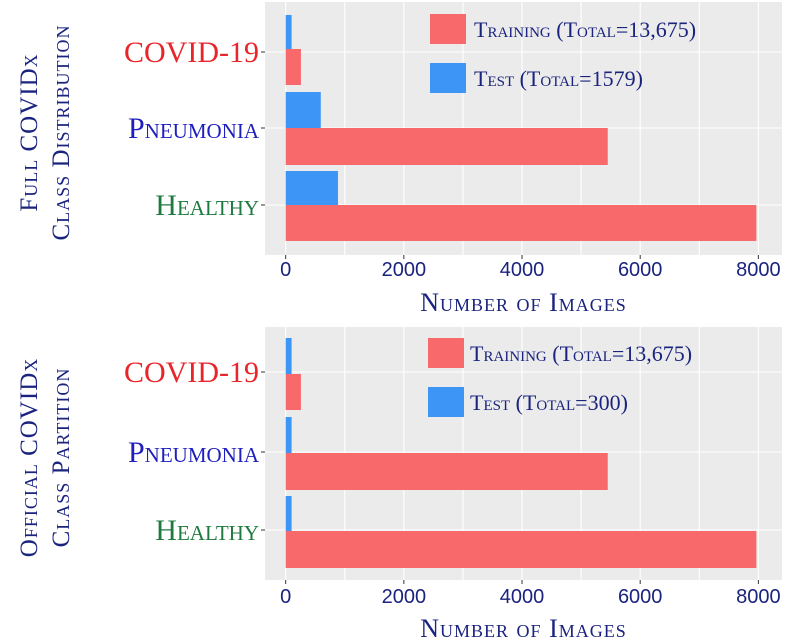 The image size is (796, 640). Describe the element at coordinates (29, 132) in the screenshot. I see `panel-side-title-line: Full COVIDx` at that location.